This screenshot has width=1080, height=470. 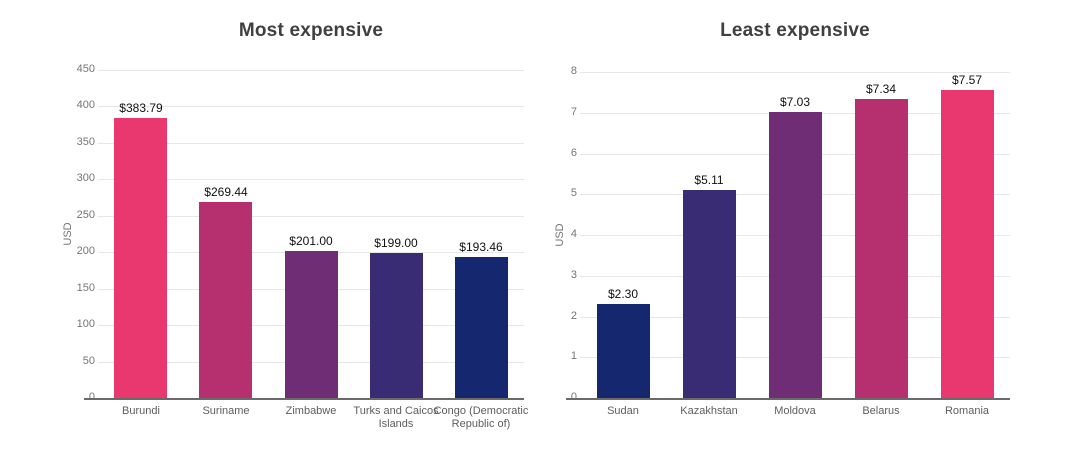 I want to click on x-category-label: Burundi, so click(x=141, y=411).